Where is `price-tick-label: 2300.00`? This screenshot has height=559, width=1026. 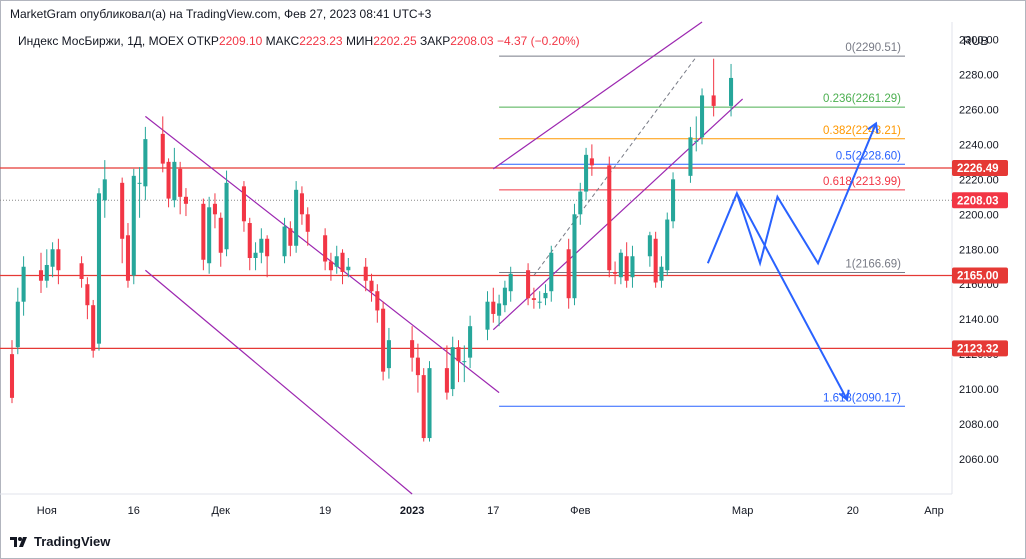
price-tick-label: 2300.00 is located at coordinates (979, 40).